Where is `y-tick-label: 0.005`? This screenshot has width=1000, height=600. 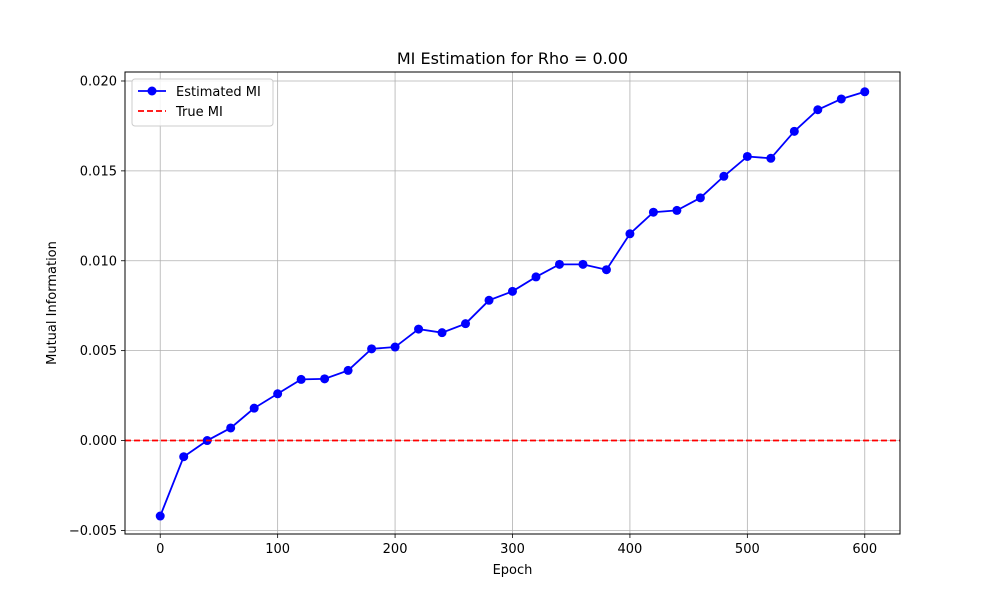
y-tick-label: 0.005 is located at coordinates (98, 351).